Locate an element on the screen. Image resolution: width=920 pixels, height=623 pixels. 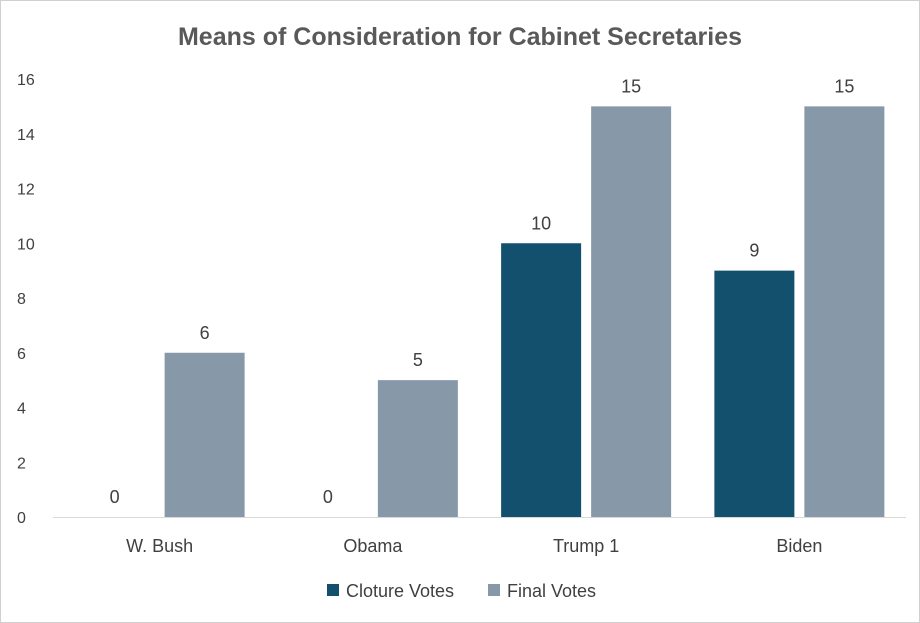
data-label: 10 is located at coordinates (541, 223).